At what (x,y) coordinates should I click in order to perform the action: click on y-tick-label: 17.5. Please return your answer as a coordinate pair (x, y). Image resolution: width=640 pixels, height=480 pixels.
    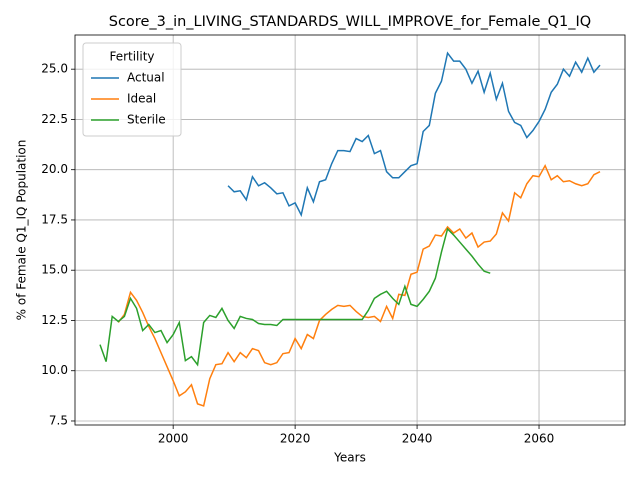
    Looking at the image, I should click on (54, 219).